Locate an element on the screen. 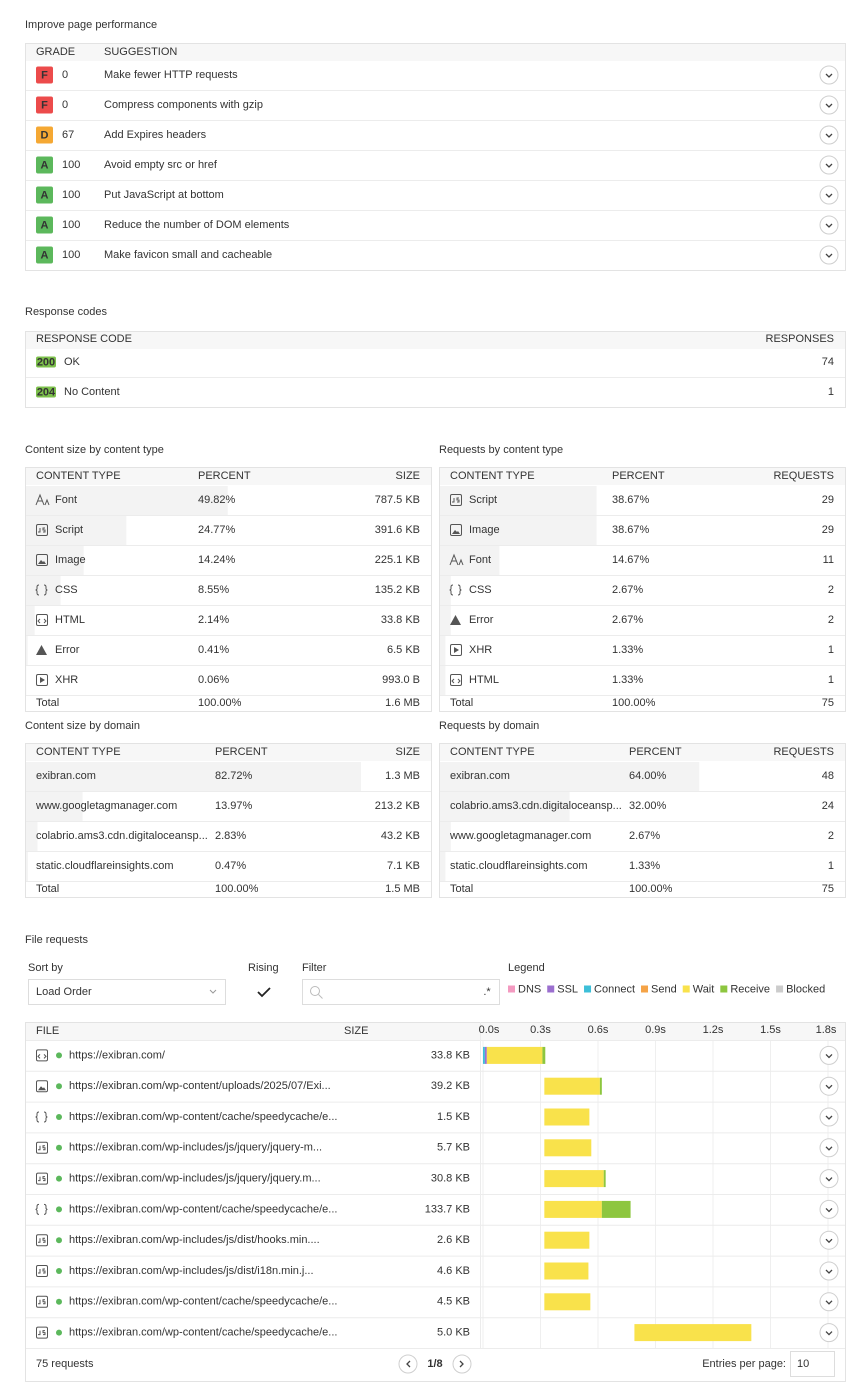 This screenshot has height=1399, width=861. table-header is located at coordinates (228, 752).